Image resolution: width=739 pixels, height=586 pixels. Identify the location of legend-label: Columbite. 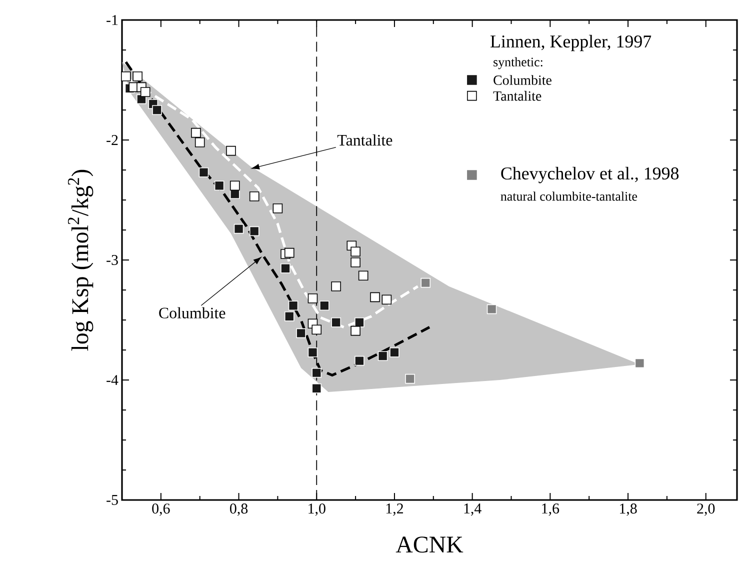
(523, 80).